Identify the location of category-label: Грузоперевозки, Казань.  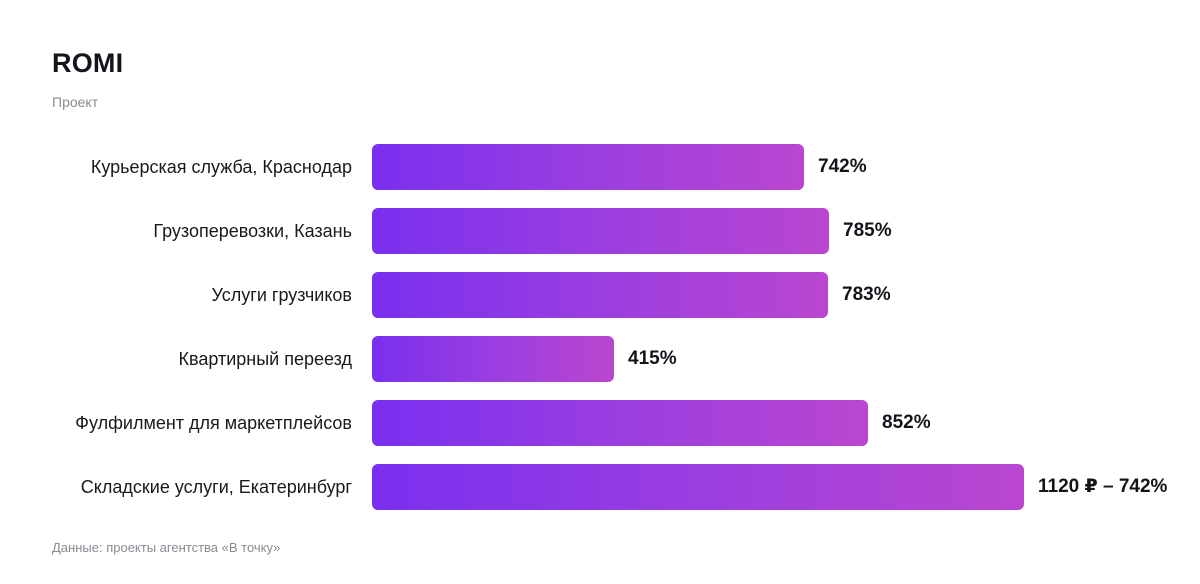
(252, 231).